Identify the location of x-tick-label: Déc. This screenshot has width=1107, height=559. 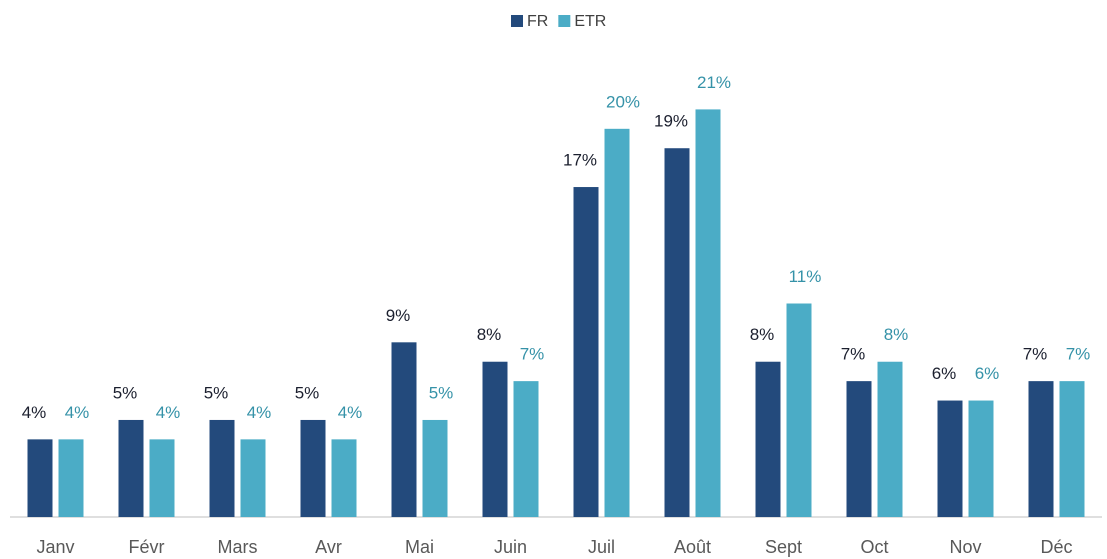
(1056, 547).